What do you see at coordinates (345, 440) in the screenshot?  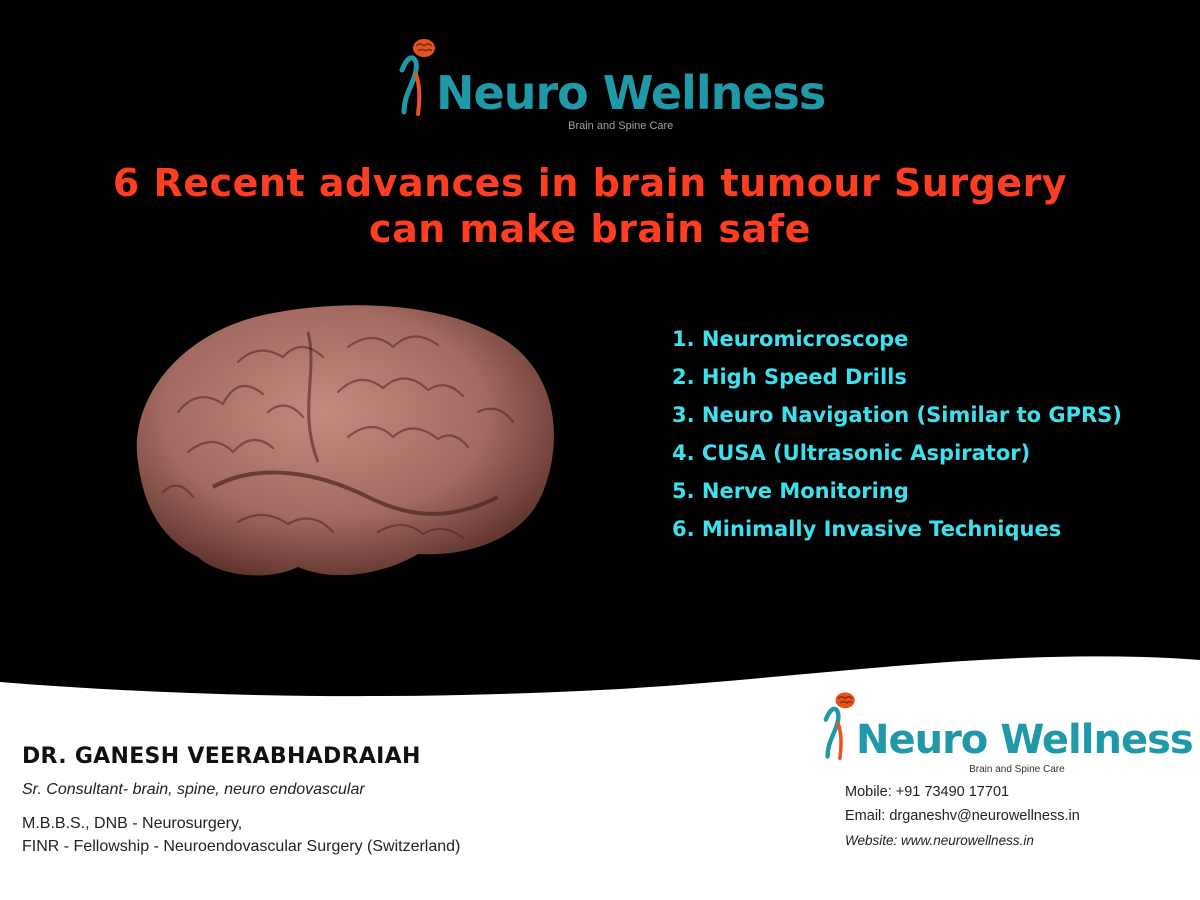 I see `brain-illustration` at bounding box center [345, 440].